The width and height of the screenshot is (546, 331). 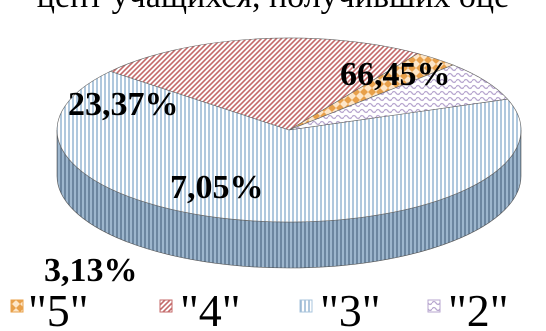 What do you see at coordinates (91, 270) in the screenshot?
I see `data-label-5: 3,13%` at bounding box center [91, 270].